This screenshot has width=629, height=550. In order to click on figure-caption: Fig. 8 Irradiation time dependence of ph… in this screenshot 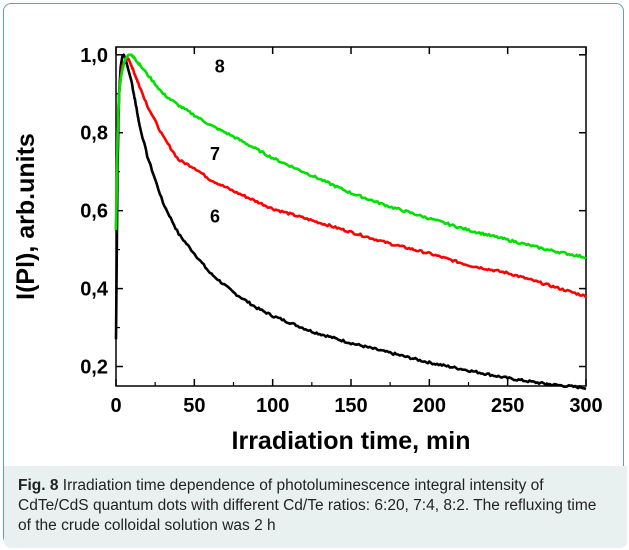, I will do `click(315, 507)`.